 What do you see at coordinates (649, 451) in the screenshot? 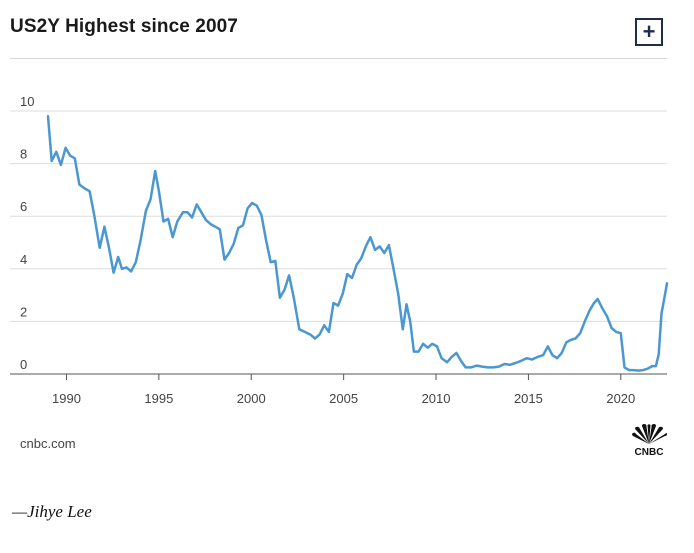
I see `logo-text: CNBC` at bounding box center [649, 451].